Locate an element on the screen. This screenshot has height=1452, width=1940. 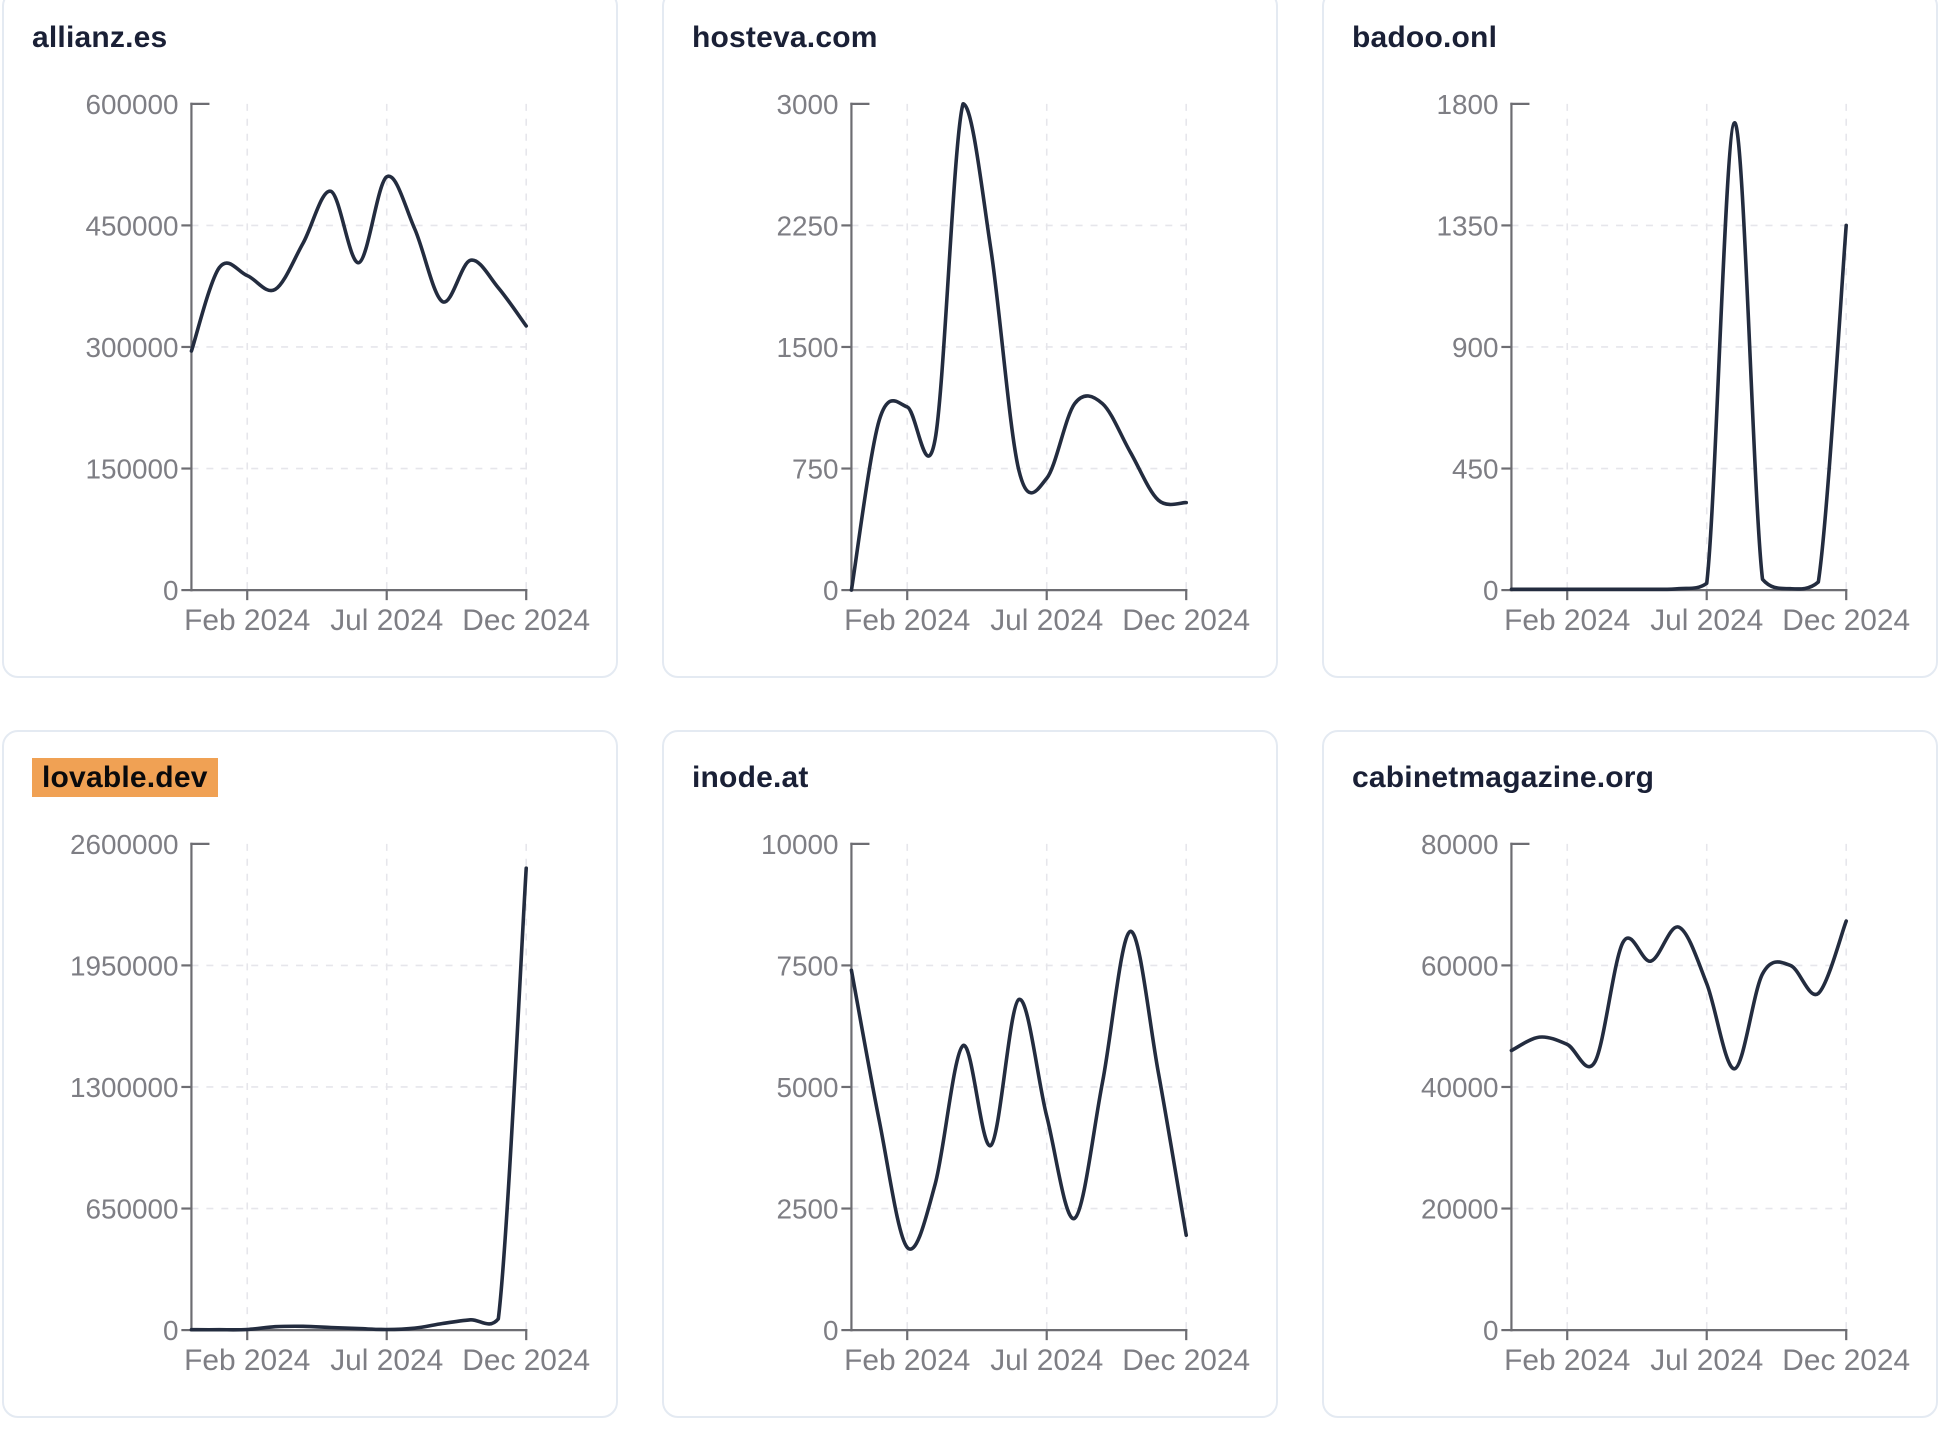
y-axis-tick-label: 650000 is located at coordinates (131, 1208).